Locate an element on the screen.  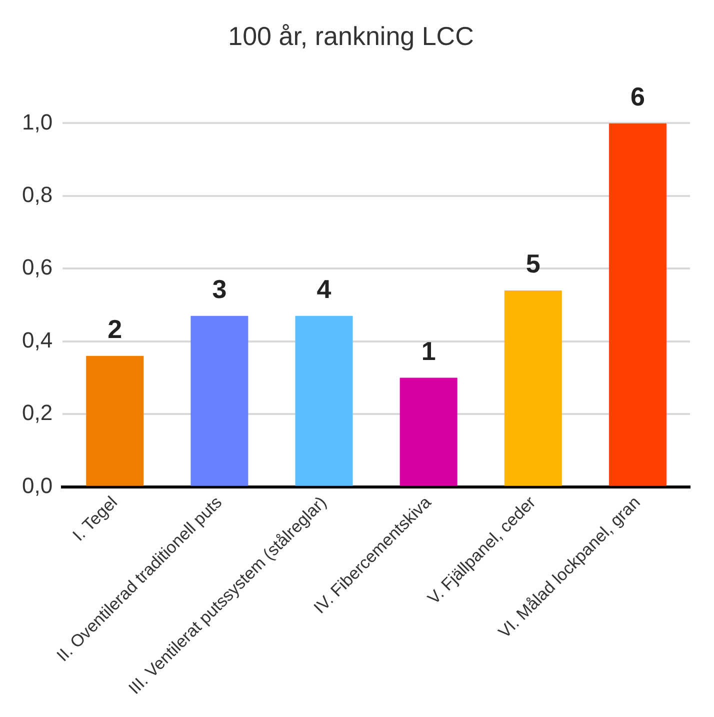
annotation: 2 is located at coordinates (115, 329).